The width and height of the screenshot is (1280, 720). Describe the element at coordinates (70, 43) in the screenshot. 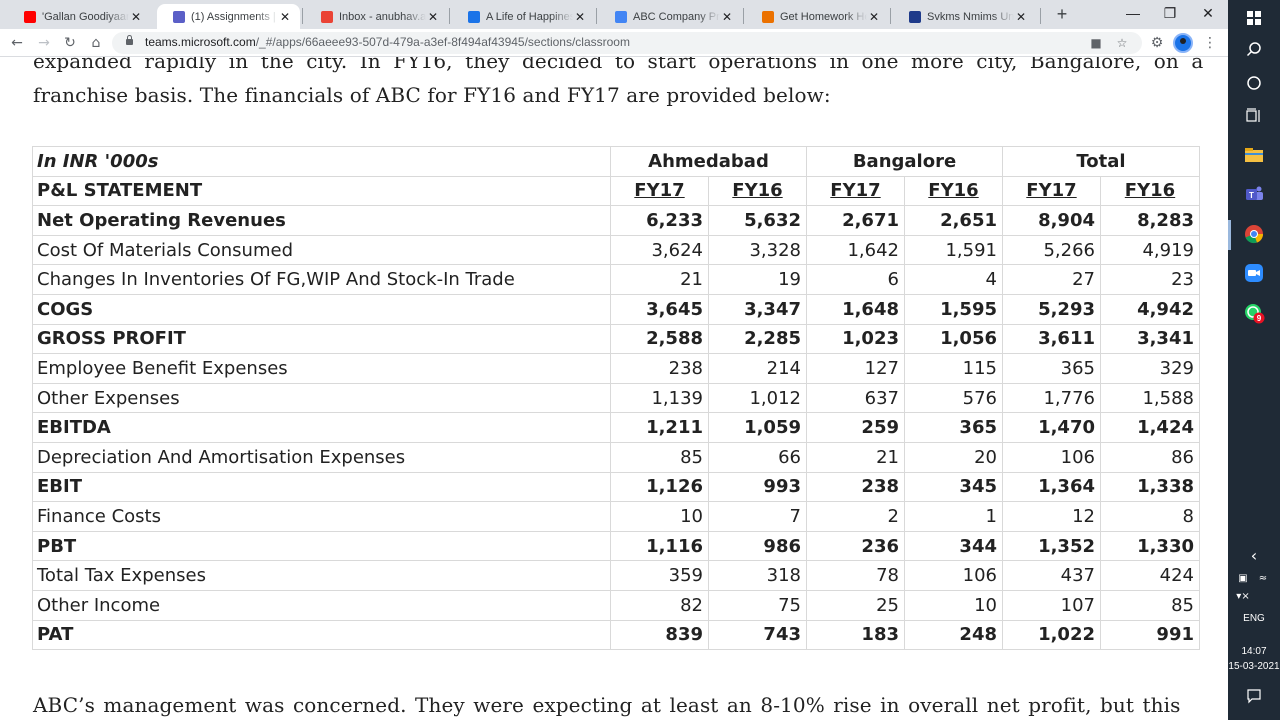

I see `reload-icon: ↻` at that location.